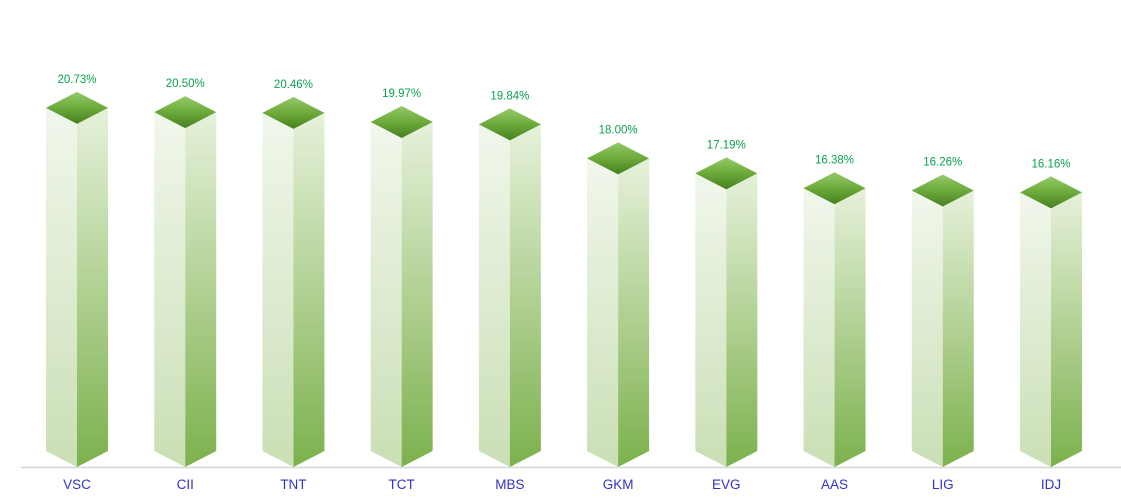  What do you see at coordinates (618, 484) in the screenshot?
I see `category-label: GKM` at bounding box center [618, 484].